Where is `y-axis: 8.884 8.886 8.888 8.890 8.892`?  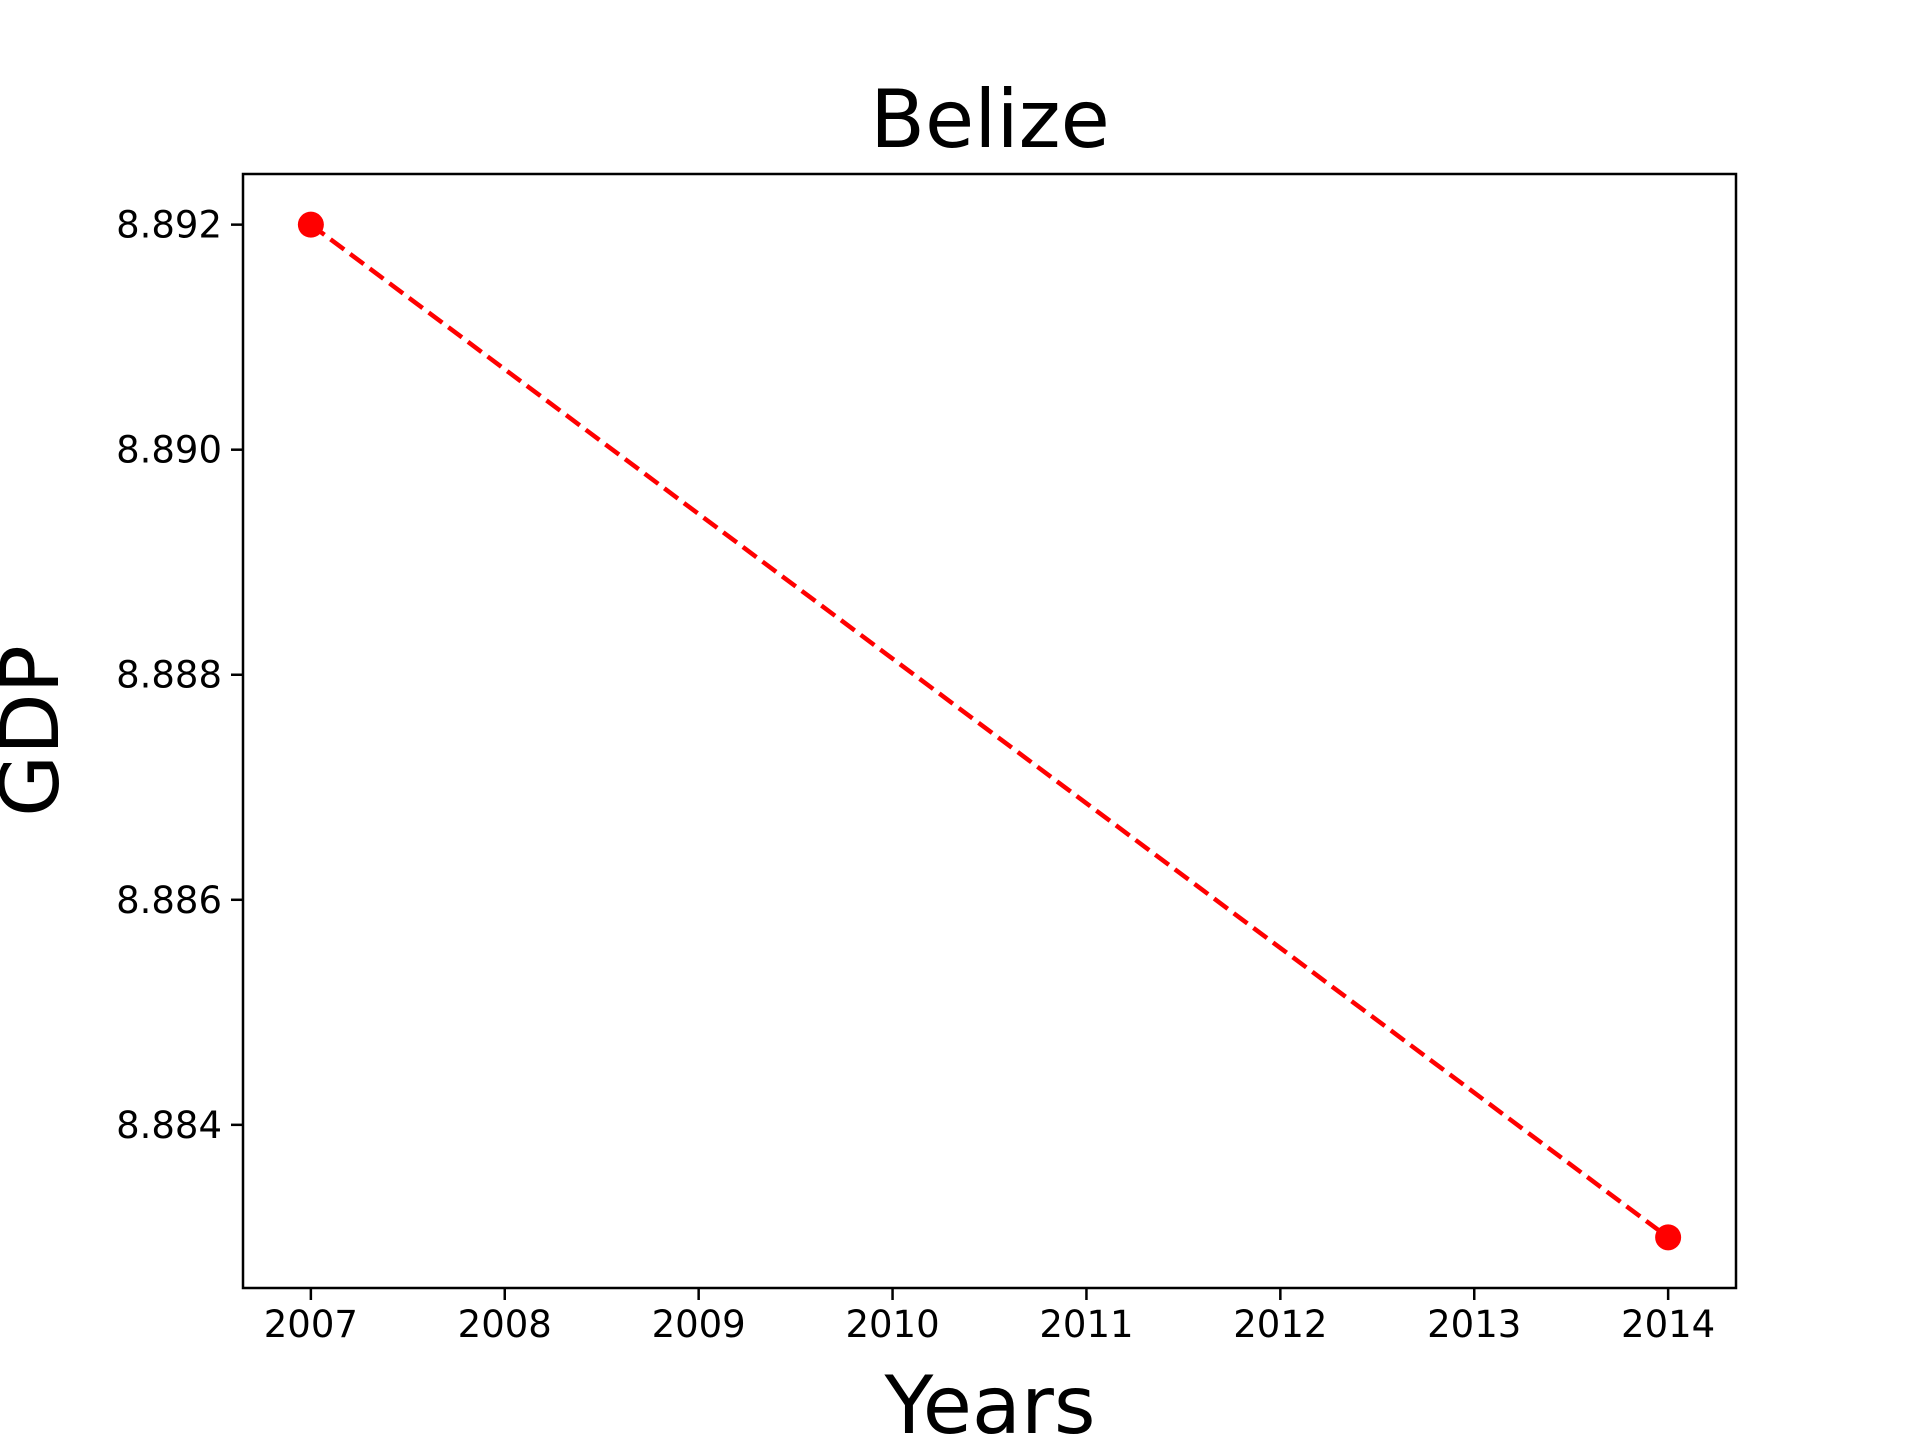 y-axis: 8.884 8.886 8.888 8.890 8.892 is located at coordinates (179, 675).